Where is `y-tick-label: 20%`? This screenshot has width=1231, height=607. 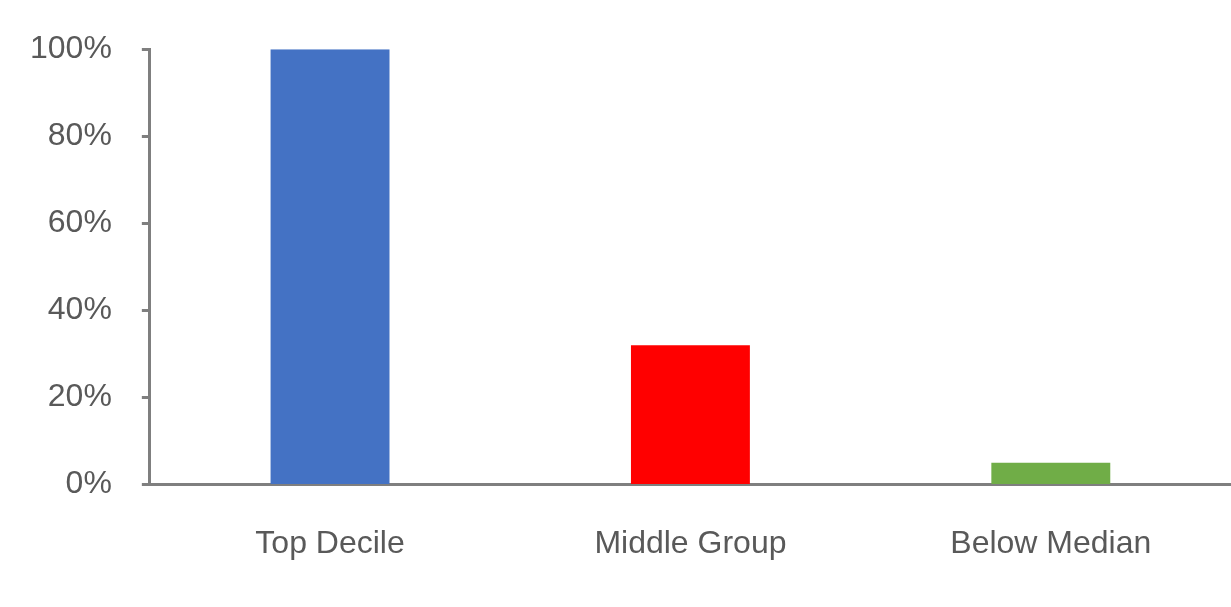 y-tick-label: 20% is located at coordinates (79, 395).